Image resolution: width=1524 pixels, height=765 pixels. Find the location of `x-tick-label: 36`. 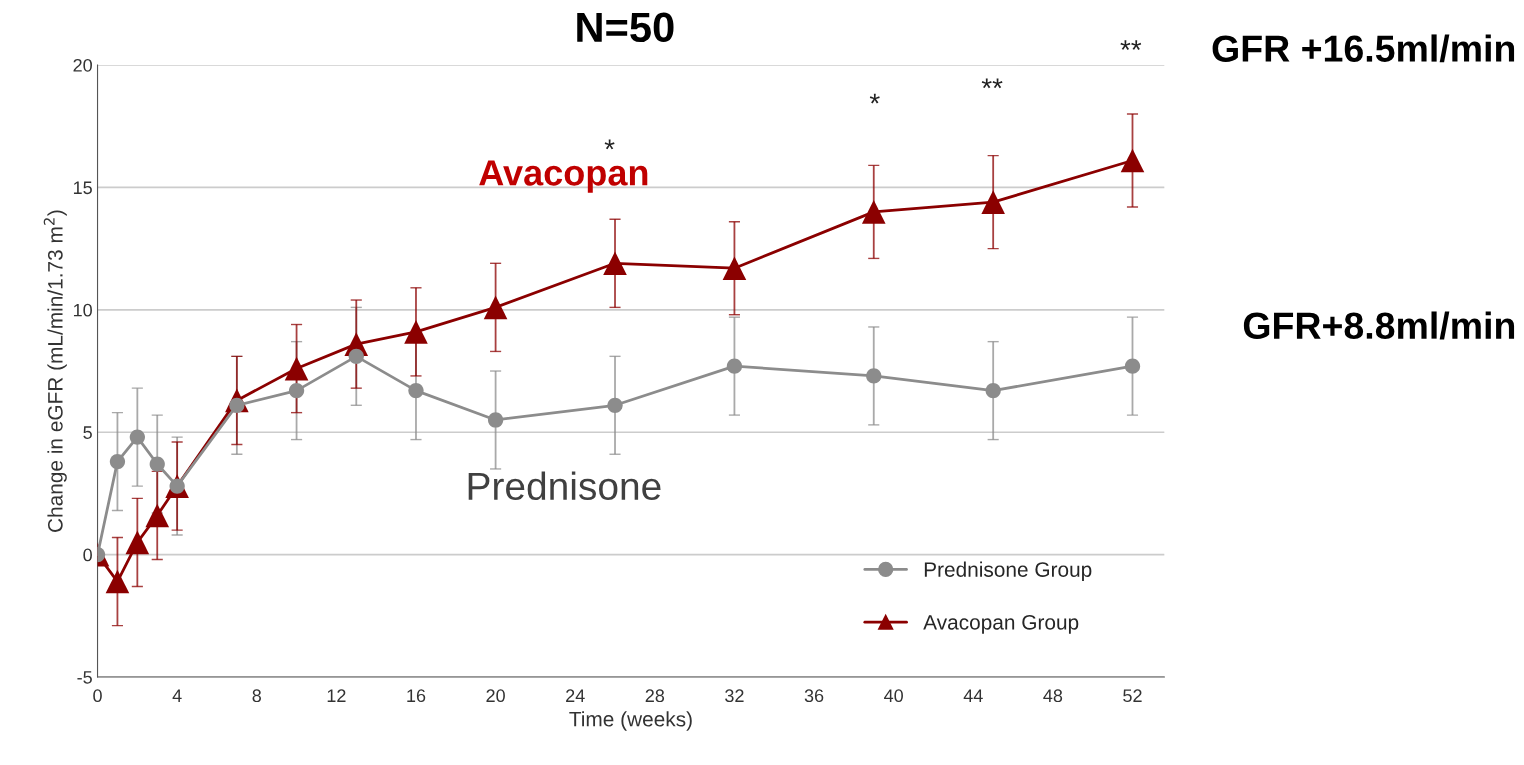

x-tick-label: 36 is located at coordinates (814, 696).